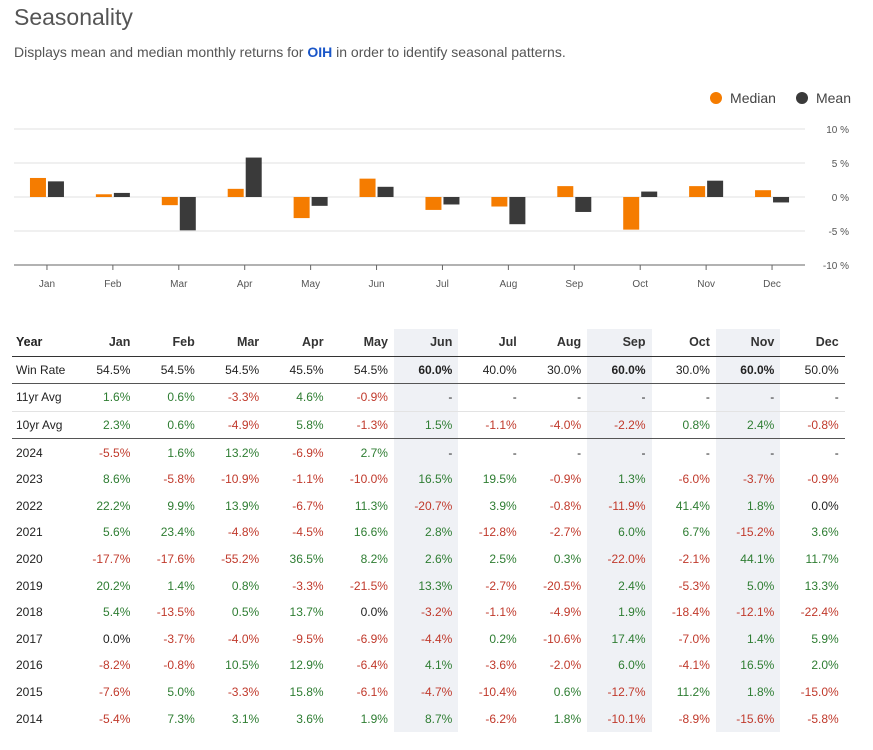 The height and width of the screenshot is (750, 873). Describe the element at coordinates (308, 638) in the screenshot. I see `cell-apr: -9.5%` at that location.